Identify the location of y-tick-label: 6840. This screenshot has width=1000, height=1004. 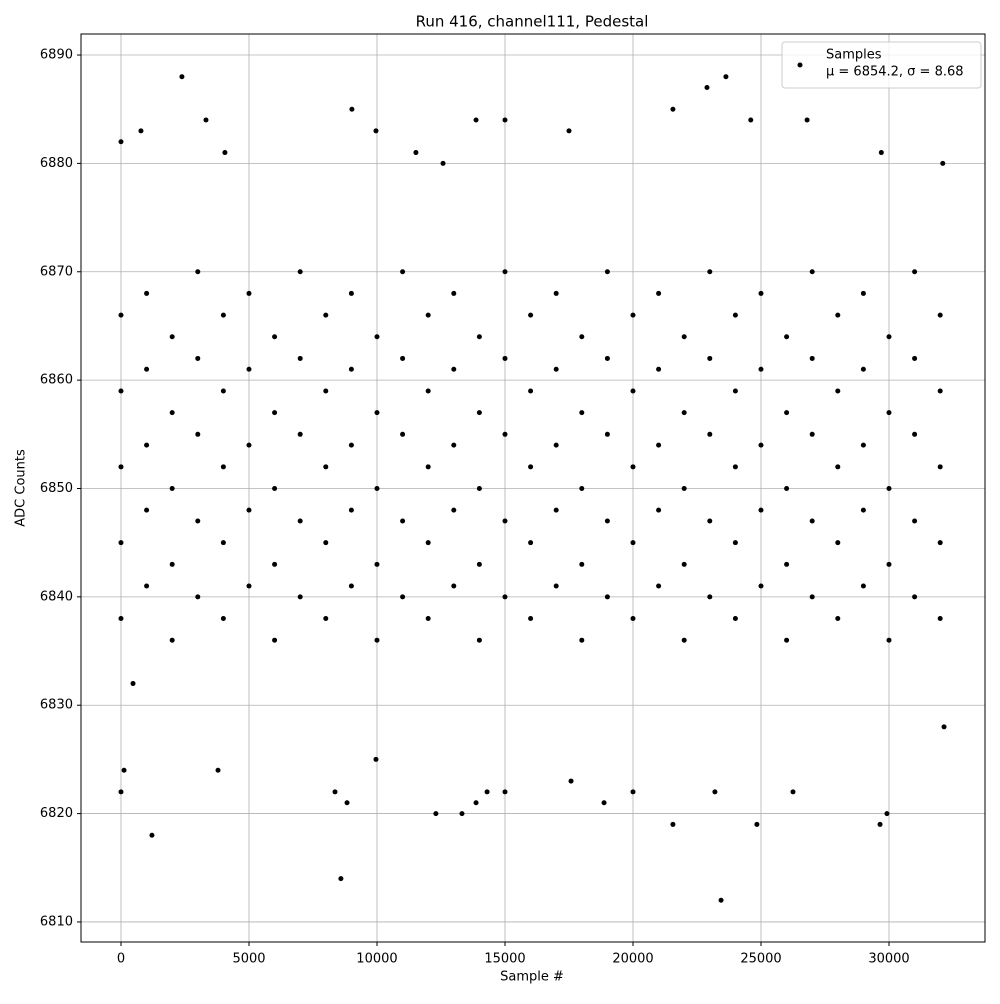
(56, 596).